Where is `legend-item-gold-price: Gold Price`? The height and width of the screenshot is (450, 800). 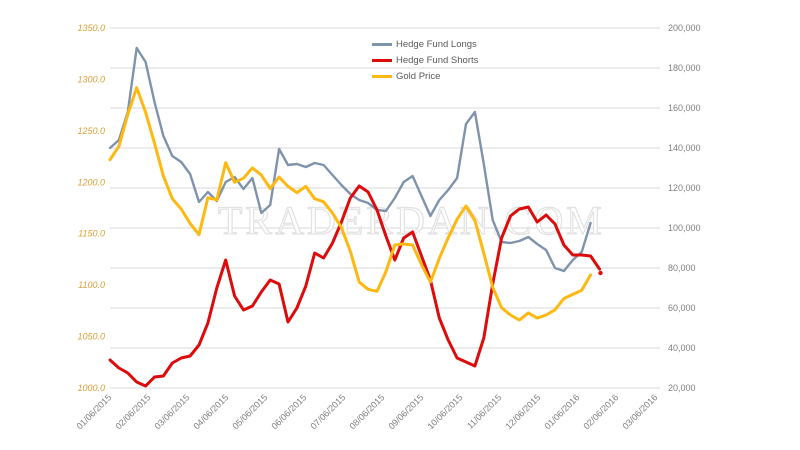 legend-item-gold-price: Gold Price is located at coordinates (425, 76).